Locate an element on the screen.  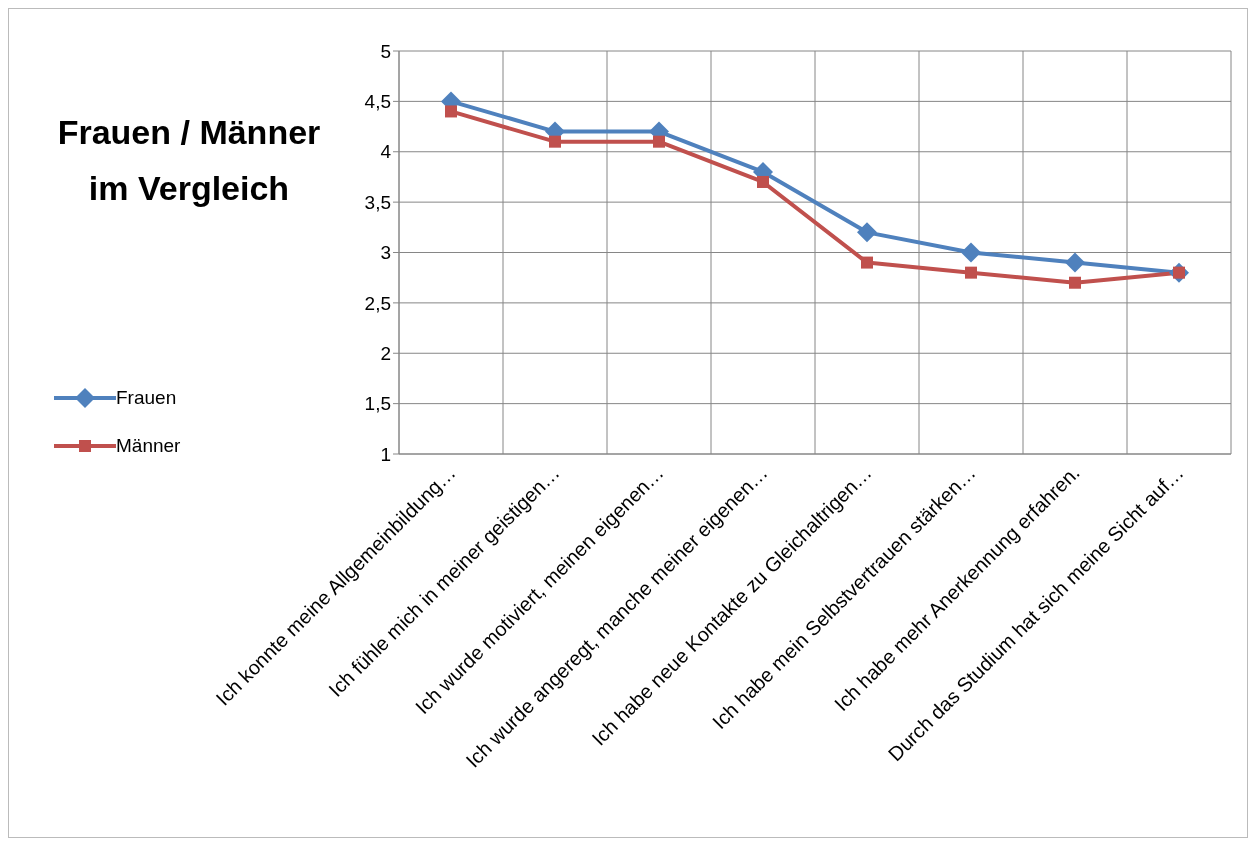
y-tick-label: 3 is located at coordinates (385, 253).